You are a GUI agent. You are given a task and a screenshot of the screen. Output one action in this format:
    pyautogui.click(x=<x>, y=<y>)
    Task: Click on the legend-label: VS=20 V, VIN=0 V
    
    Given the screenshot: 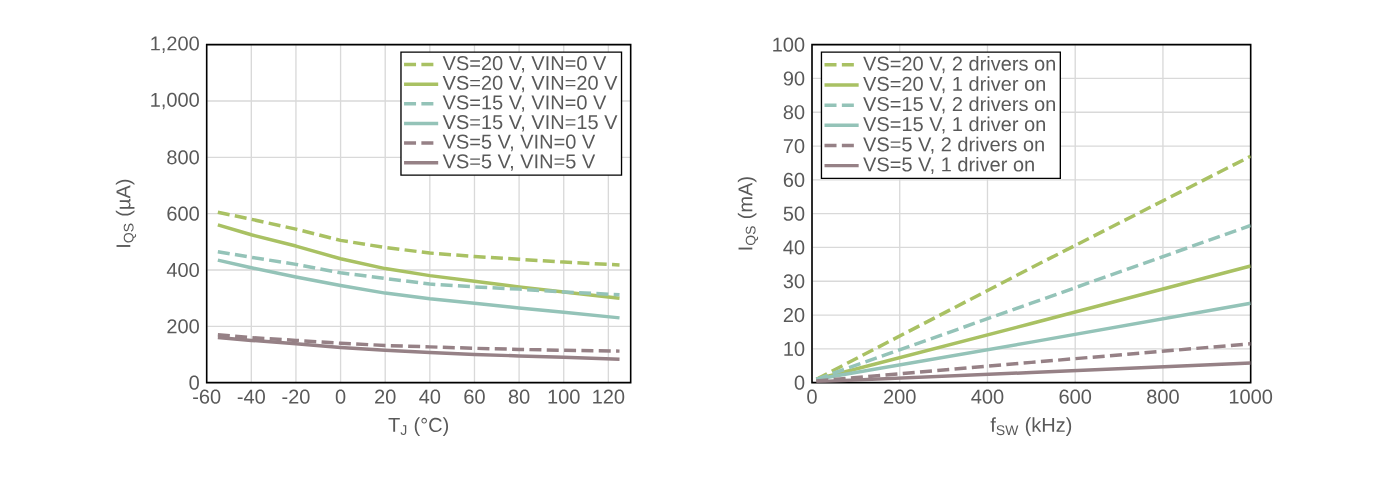 What is the action you would take?
    pyautogui.click(x=524, y=64)
    